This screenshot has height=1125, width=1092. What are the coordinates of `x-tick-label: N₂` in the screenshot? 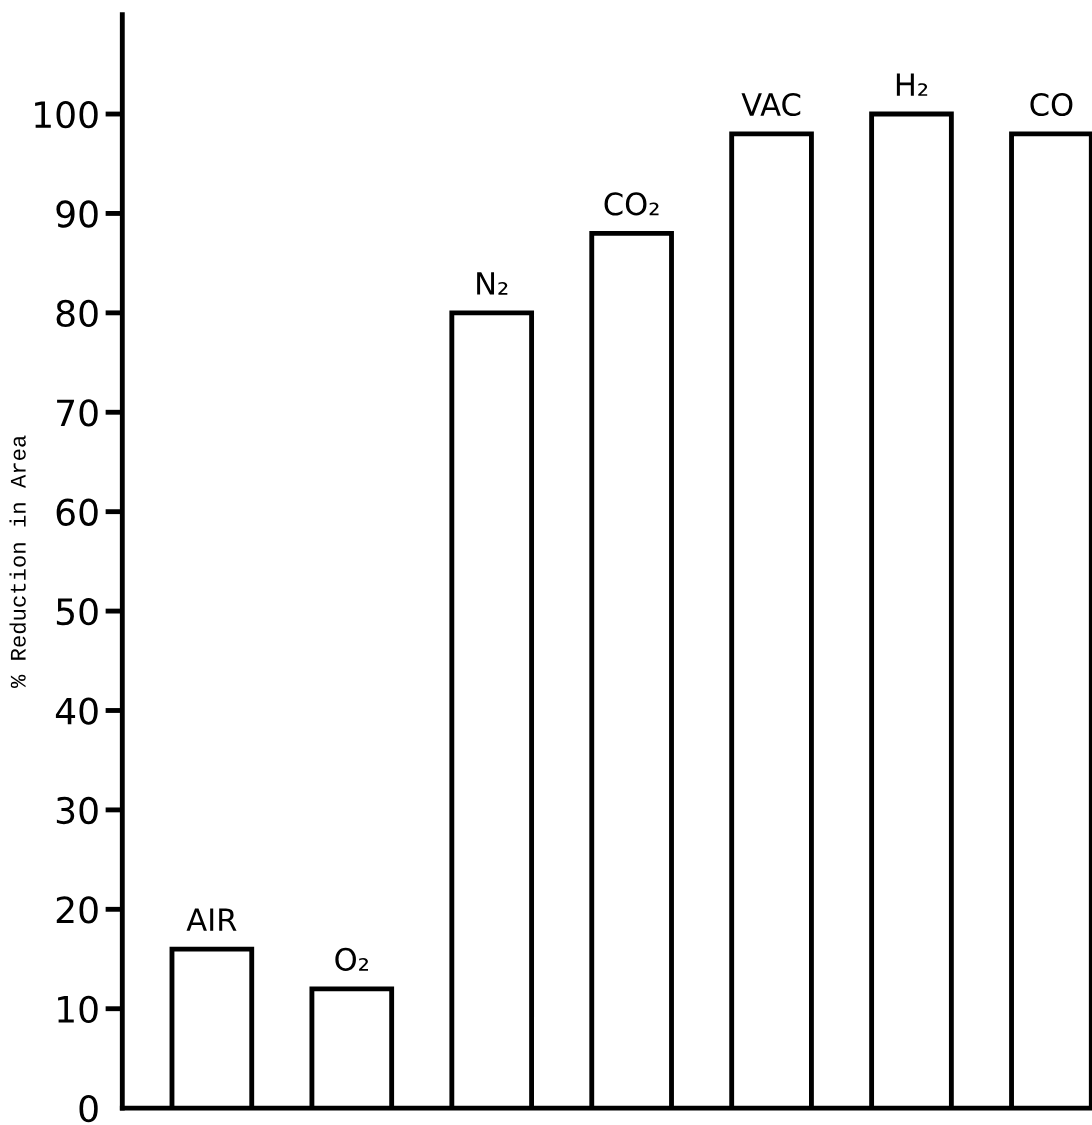 It's located at (492, 283).